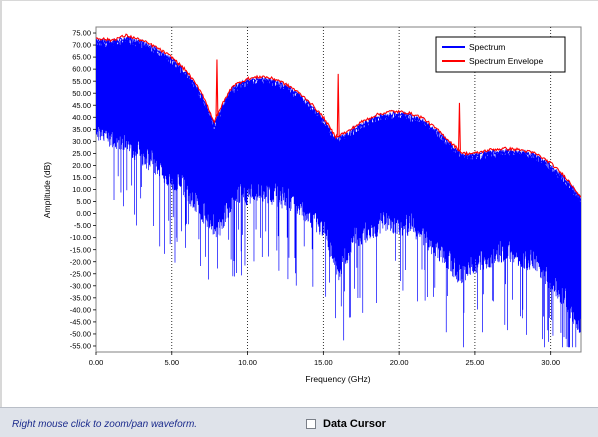 The width and height of the screenshot is (598, 437). What do you see at coordinates (487, 47) in the screenshot?
I see `legend-label-spectrum: Spectrum` at bounding box center [487, 47].